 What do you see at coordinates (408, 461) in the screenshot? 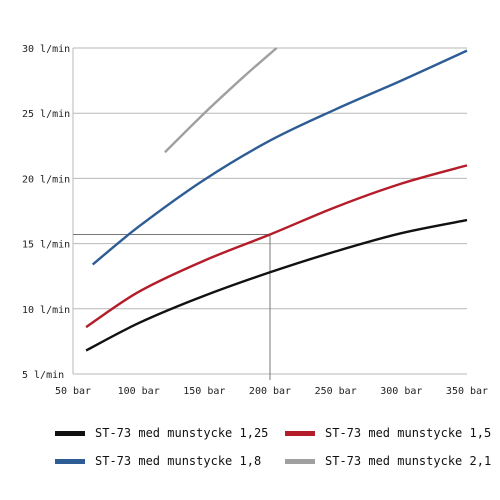
I see `legend-label: ST-73 med munstycke 2,1` at bounding box center [408, 461].